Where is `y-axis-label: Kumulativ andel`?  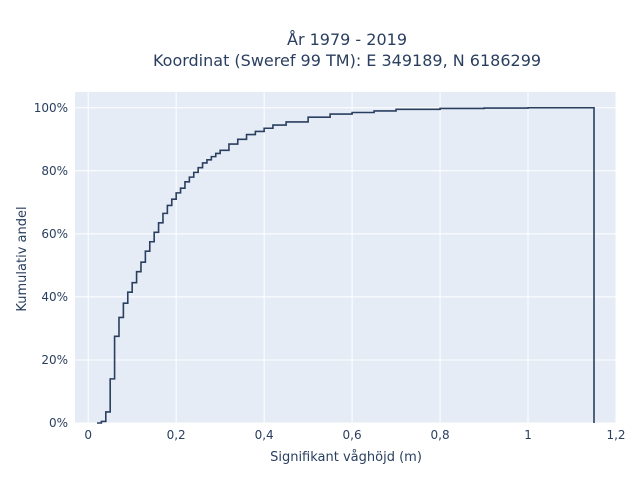
y-axis-label: Kumulativ andel is located at coordinates (22, 258).